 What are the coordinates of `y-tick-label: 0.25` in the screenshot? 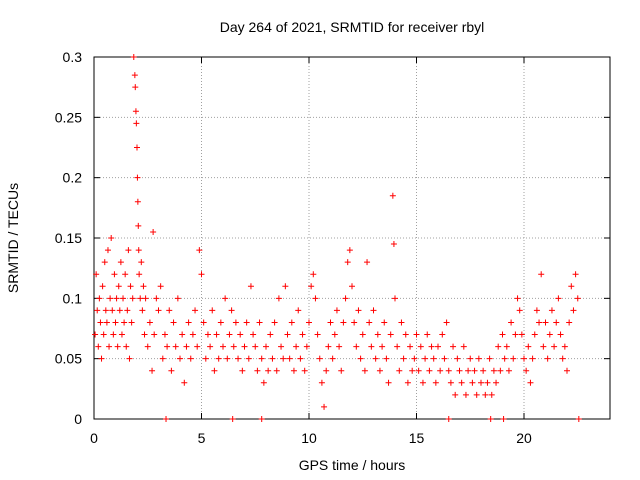 It's located at (68, 117).